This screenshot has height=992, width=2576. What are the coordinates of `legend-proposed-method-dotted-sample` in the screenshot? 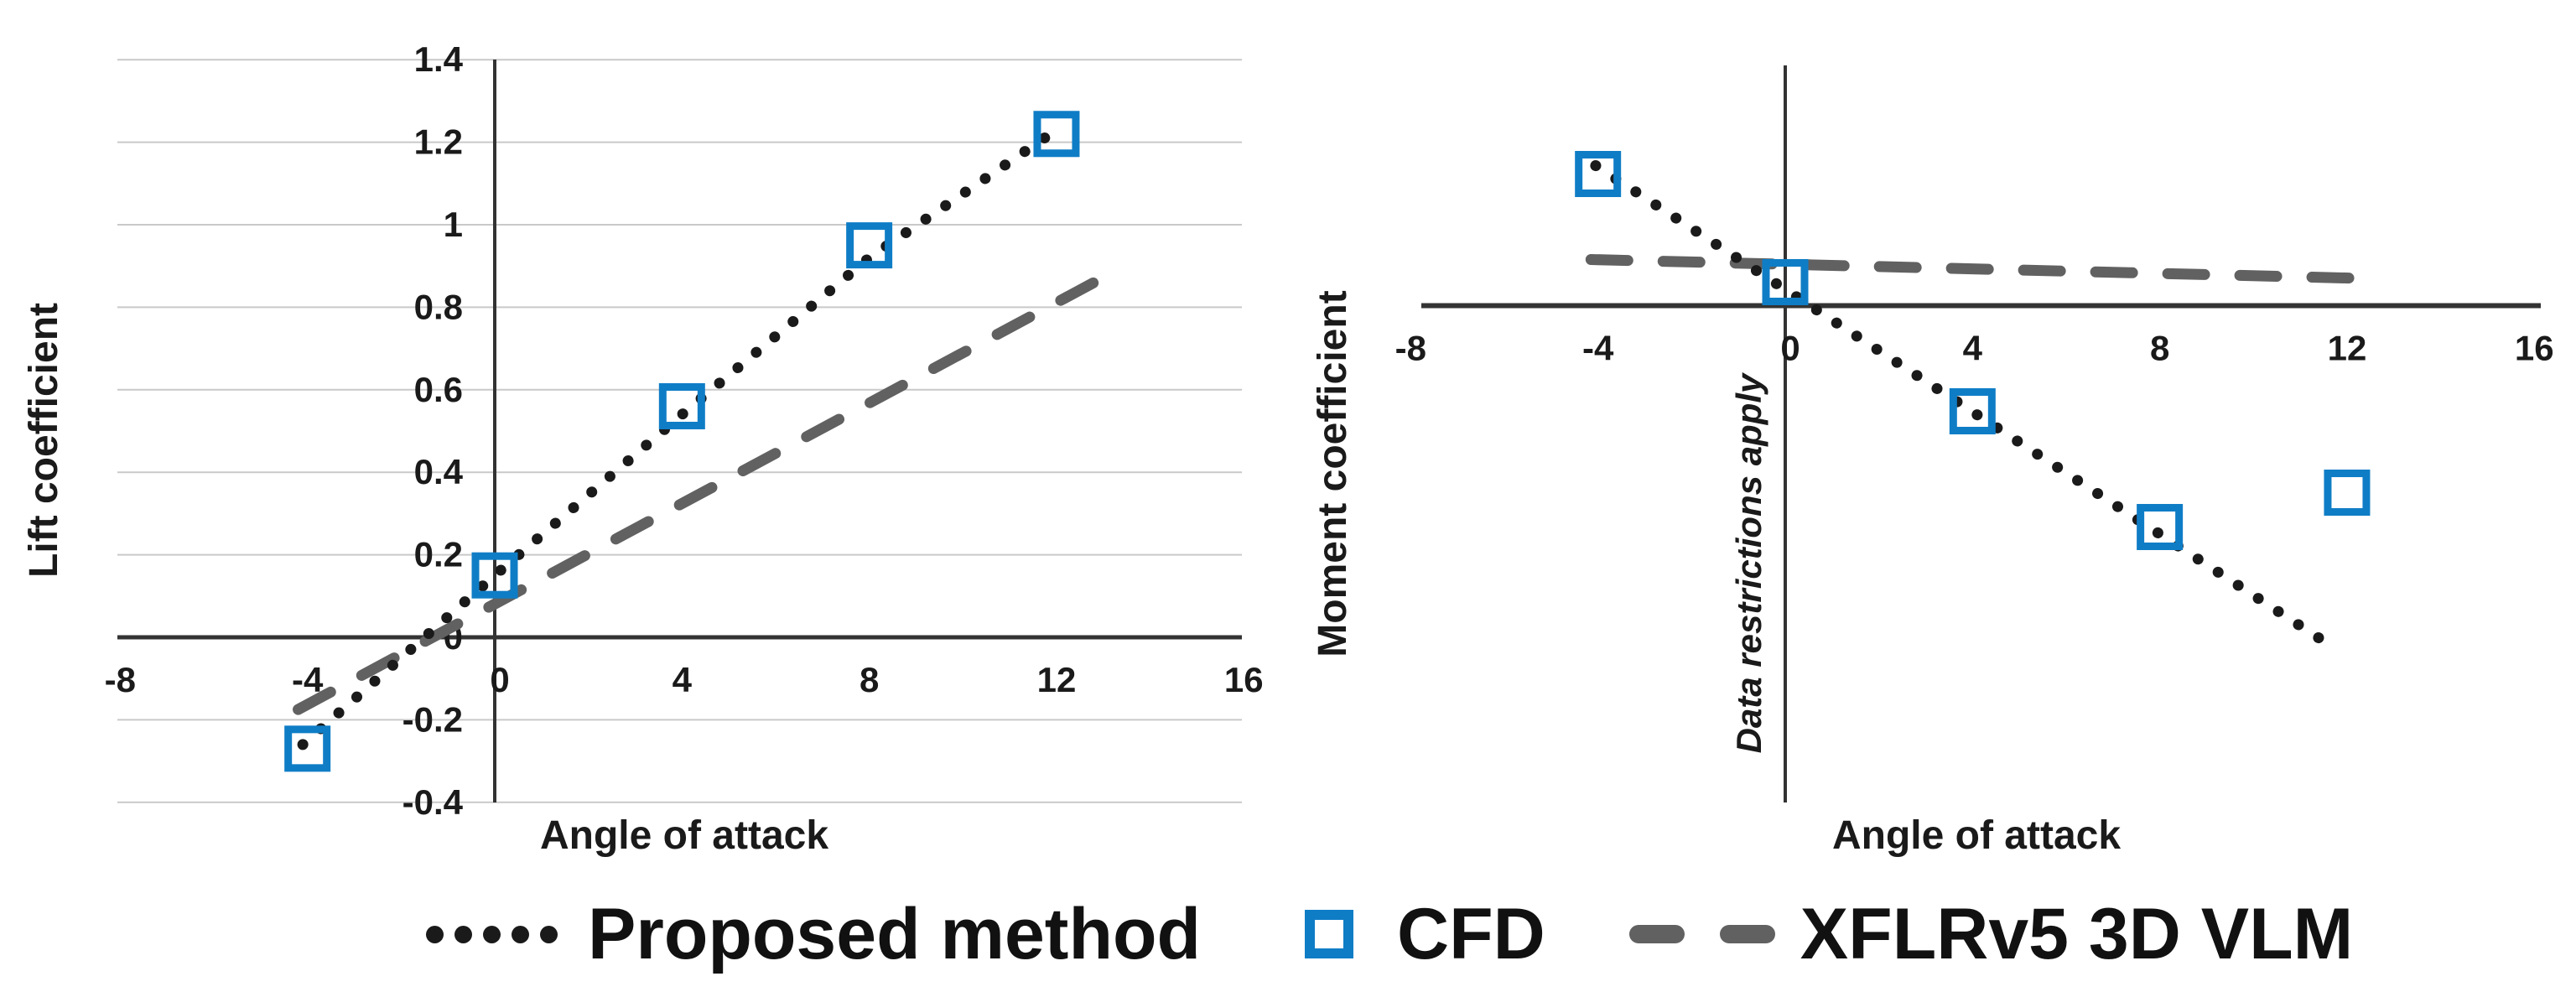 It's located at (492, 934).